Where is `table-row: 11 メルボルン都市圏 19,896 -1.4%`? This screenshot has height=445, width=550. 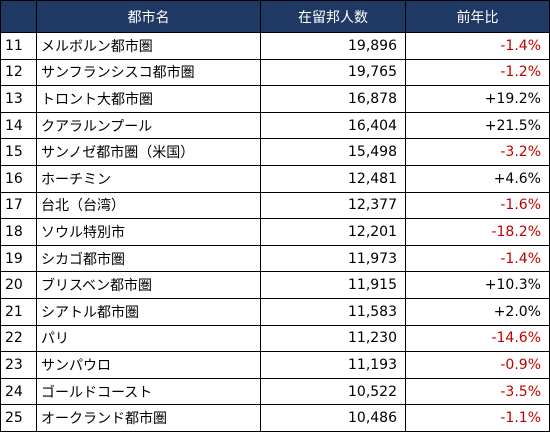 table-row: 11 メルボルン都市圏 19,896 -1.4% is located at coordinates (275, 46).